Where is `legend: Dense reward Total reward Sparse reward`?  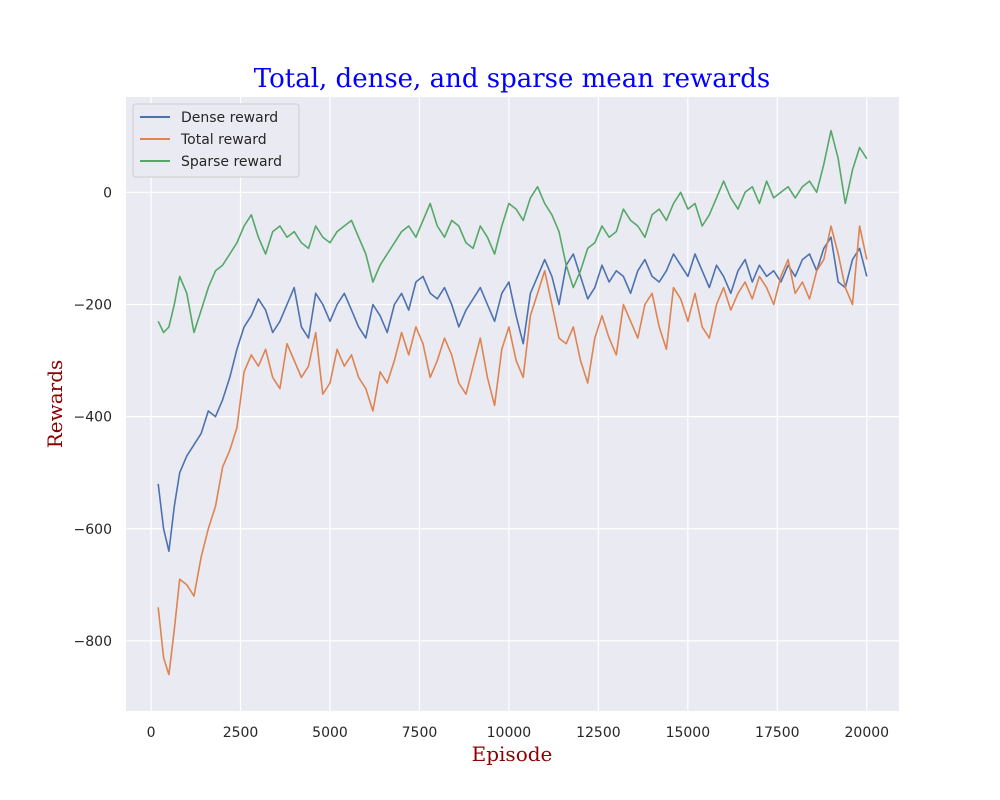
legend: Dense reward Total reward Sparse reward is located at coordinates (216, 140).